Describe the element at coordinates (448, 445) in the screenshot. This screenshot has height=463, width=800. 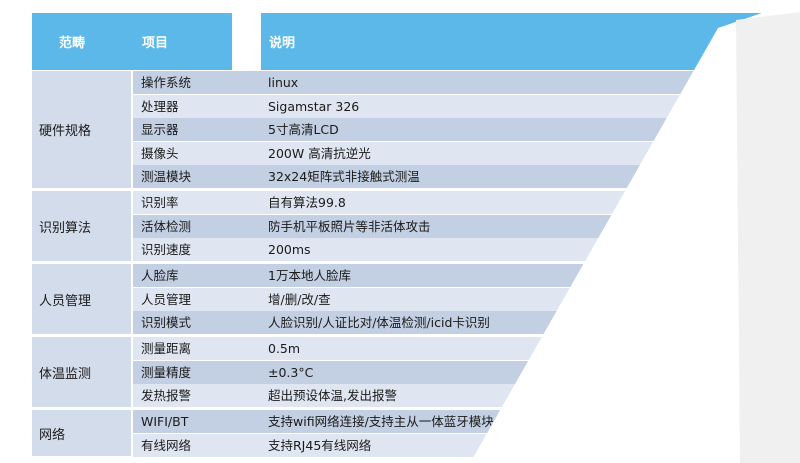
I see `table-row: 有线网络 支持RJ45有线网络` at that location.